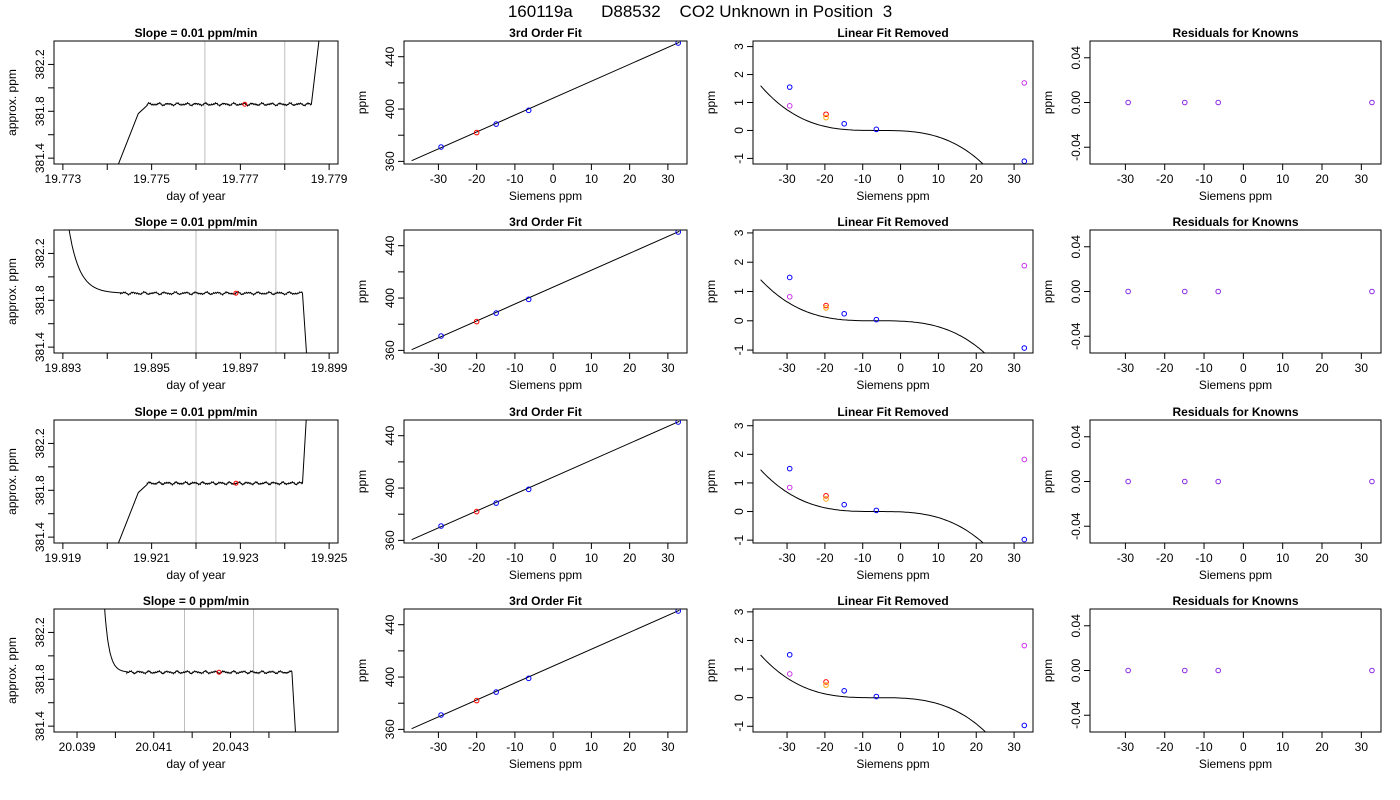 Image resolution: width=1400 pixels, height=800 pixels. What do you see at coordinates (151, 558) in the screenshot?
I see `x-tick-label: 19.921` at bounding box center [151, 558].